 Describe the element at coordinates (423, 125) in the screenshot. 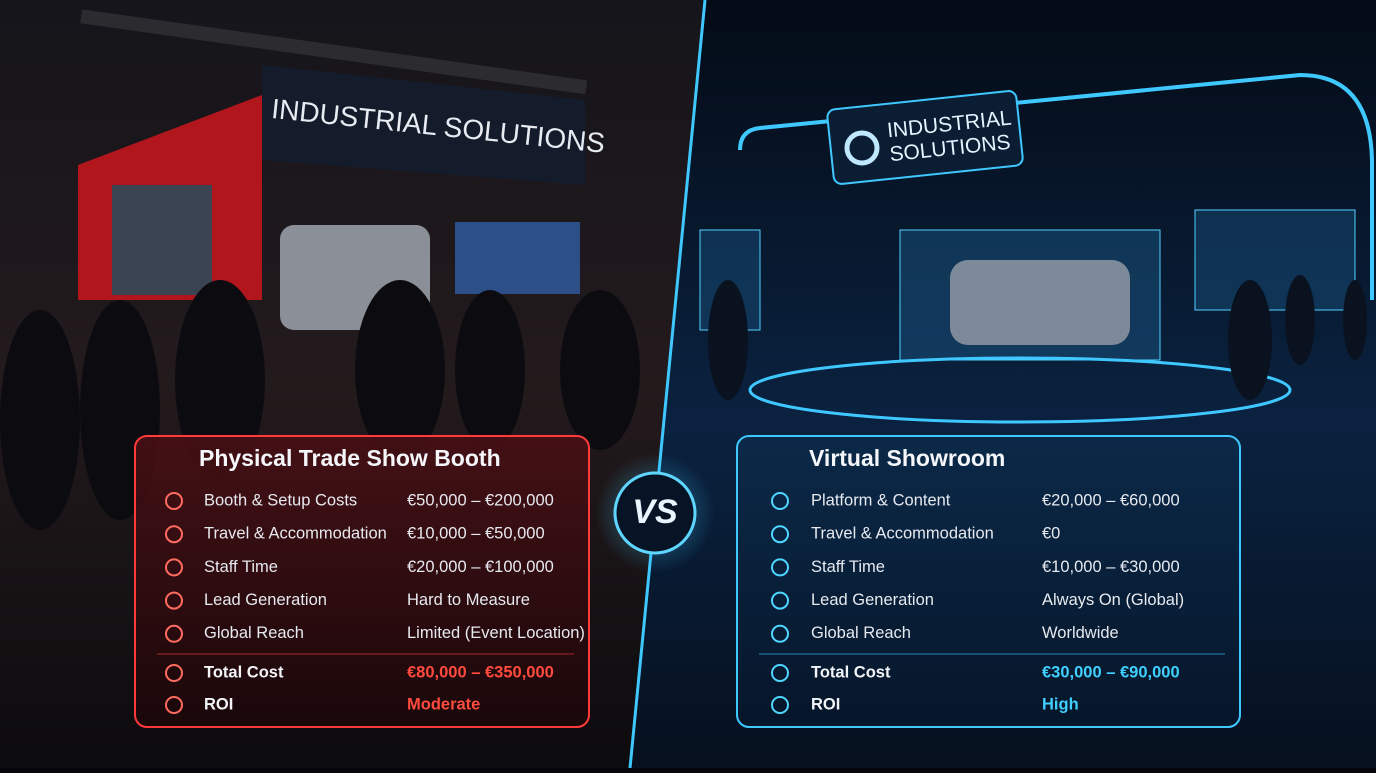

I see `booth-sign` at that location.